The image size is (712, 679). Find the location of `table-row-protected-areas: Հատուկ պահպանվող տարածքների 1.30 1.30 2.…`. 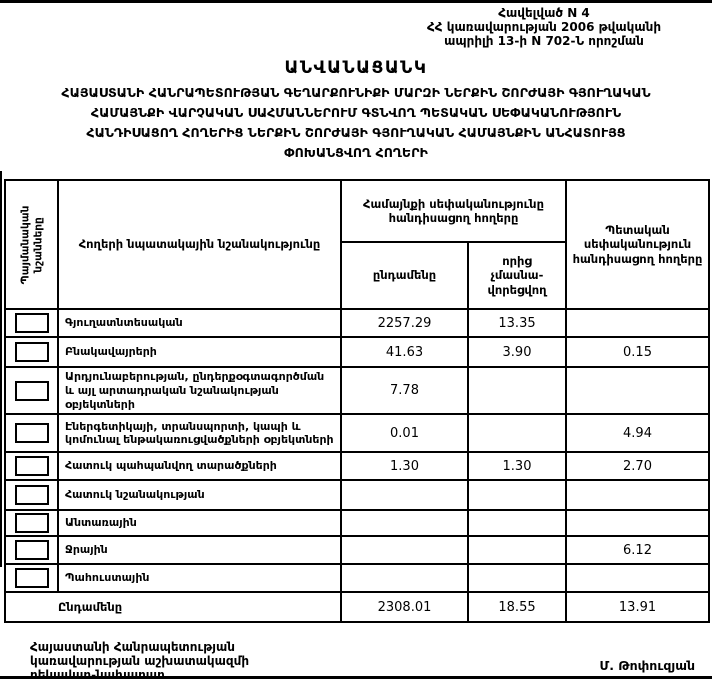

table-row-protected-areas: Հատուկ պահպանվող տարածքների 1.30 1.30 2.… is located at coordinates (357, 466).